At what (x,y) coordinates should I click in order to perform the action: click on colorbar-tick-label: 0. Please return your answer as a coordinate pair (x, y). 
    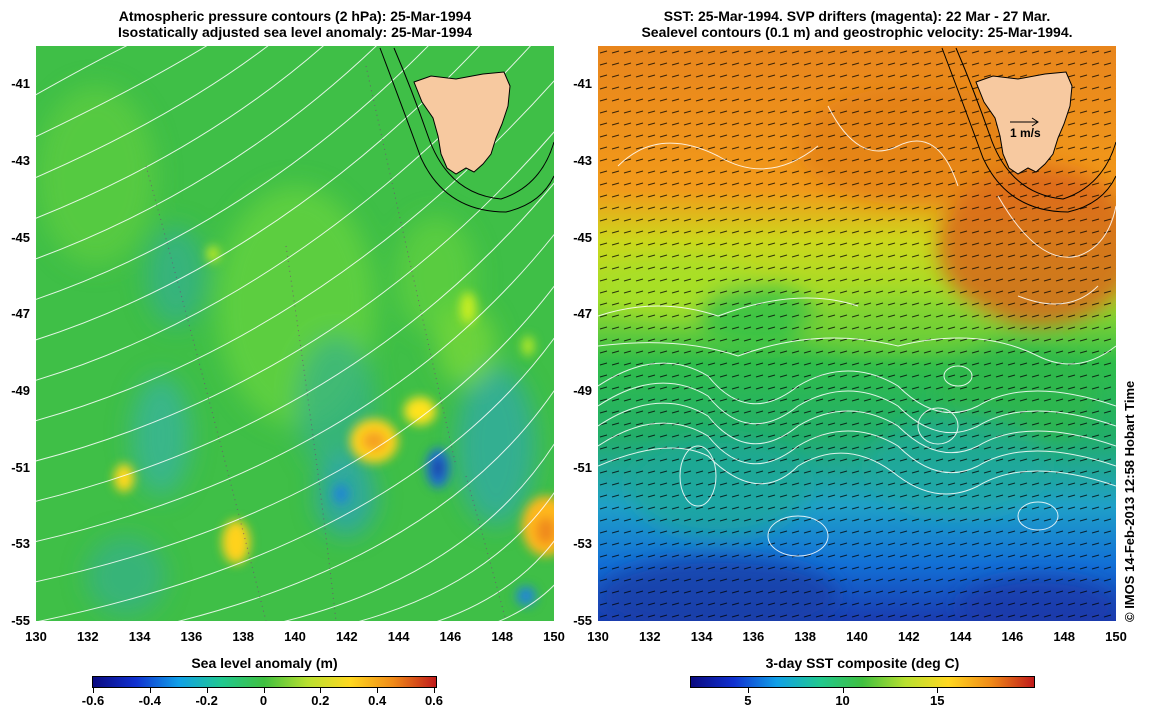
    Looking at the image, I should click on (263, 700).